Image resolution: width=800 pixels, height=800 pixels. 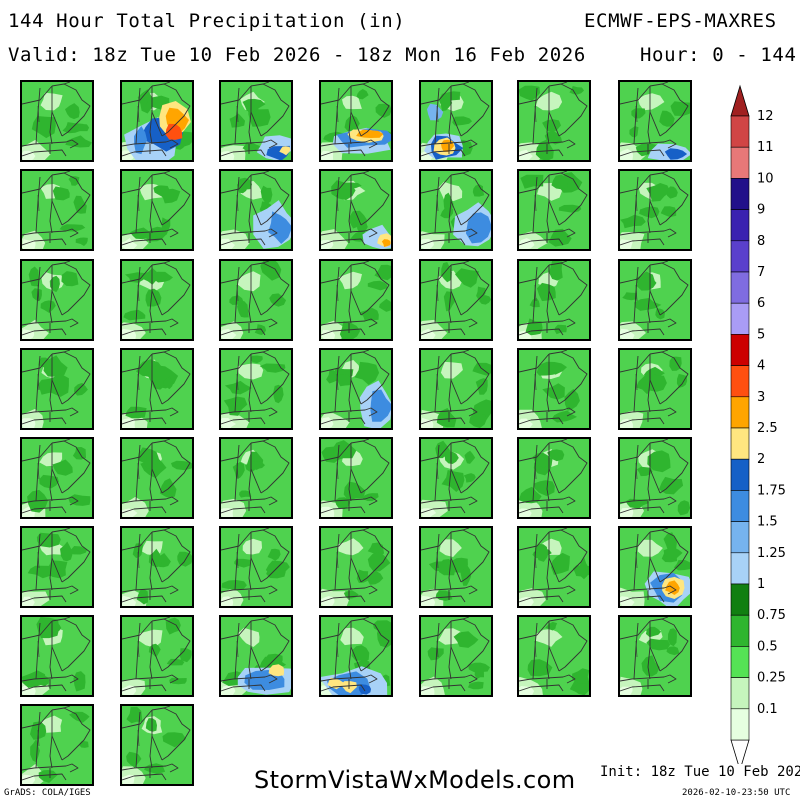 What do you see at coordinates (771, 678) in the screenshot?
I see `colorbar-label: 0.25` at bounding box center [771, 678].